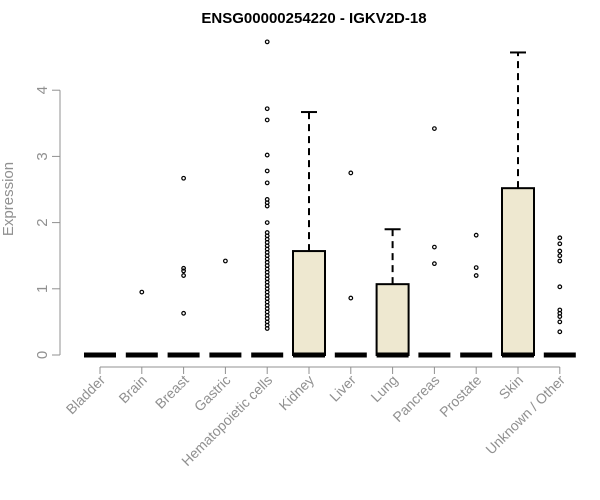 This screenshot has width=600, height=500. I want to click on x-tick-label: Liver, so click(342, 388).